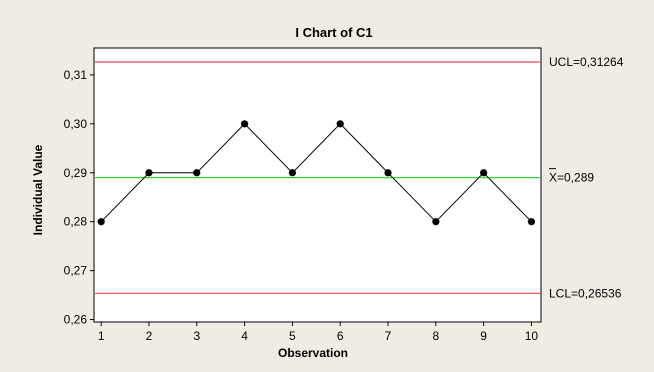 The height and width of the screenshot is (372, 654). Describe the element at coordinates (586, 62) in the screenshot. I see `ref-label-ucl: UCL=0,31264` at that location.